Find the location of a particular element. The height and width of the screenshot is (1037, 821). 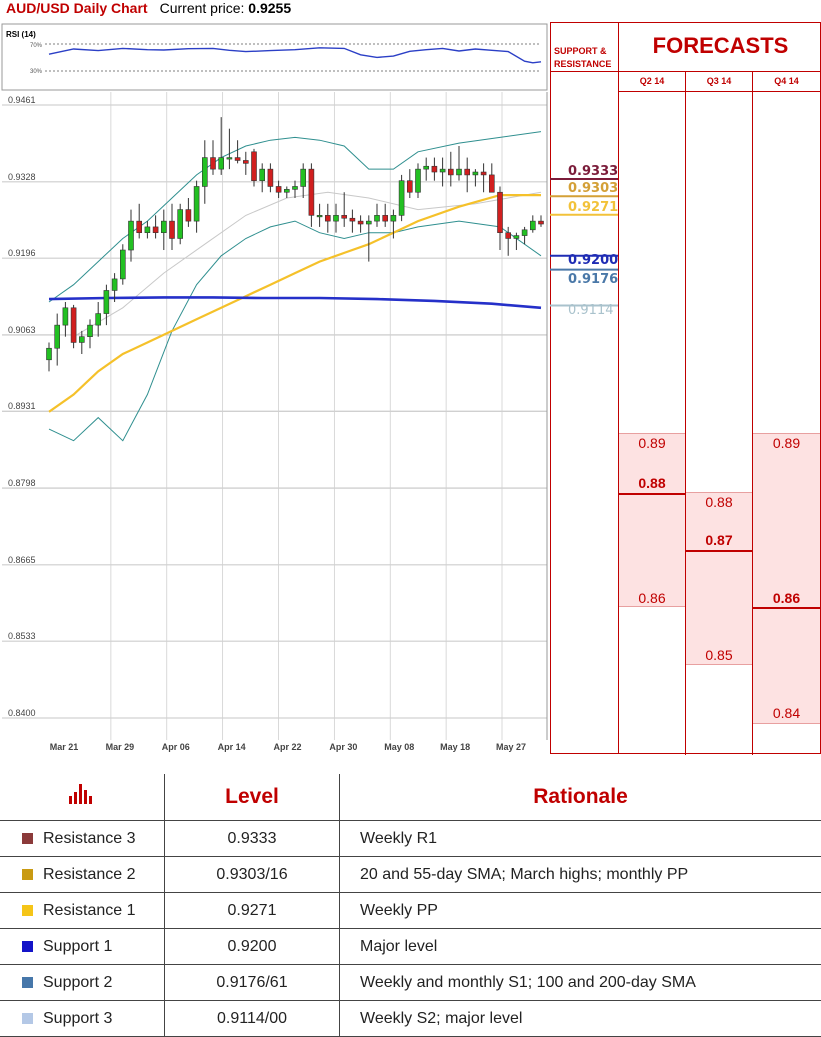

row-rationale: Weekly S2; major level is located at coordinates (580, 1019).